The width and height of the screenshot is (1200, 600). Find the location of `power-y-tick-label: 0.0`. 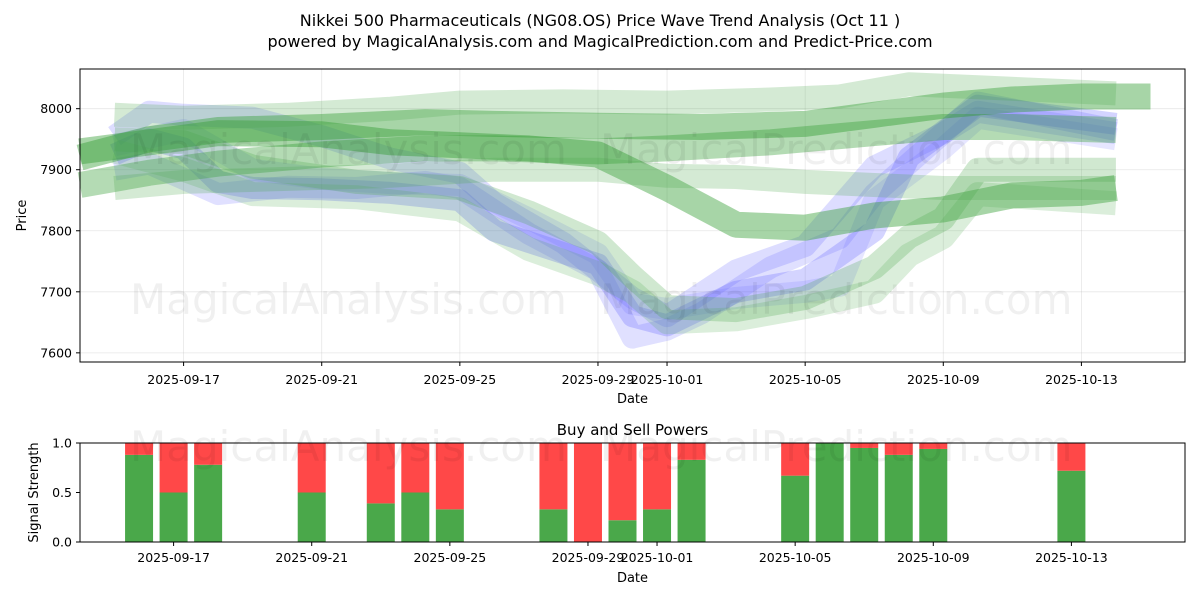

power-y-tick-label: 0.0 is located at coordinates (62, 542).